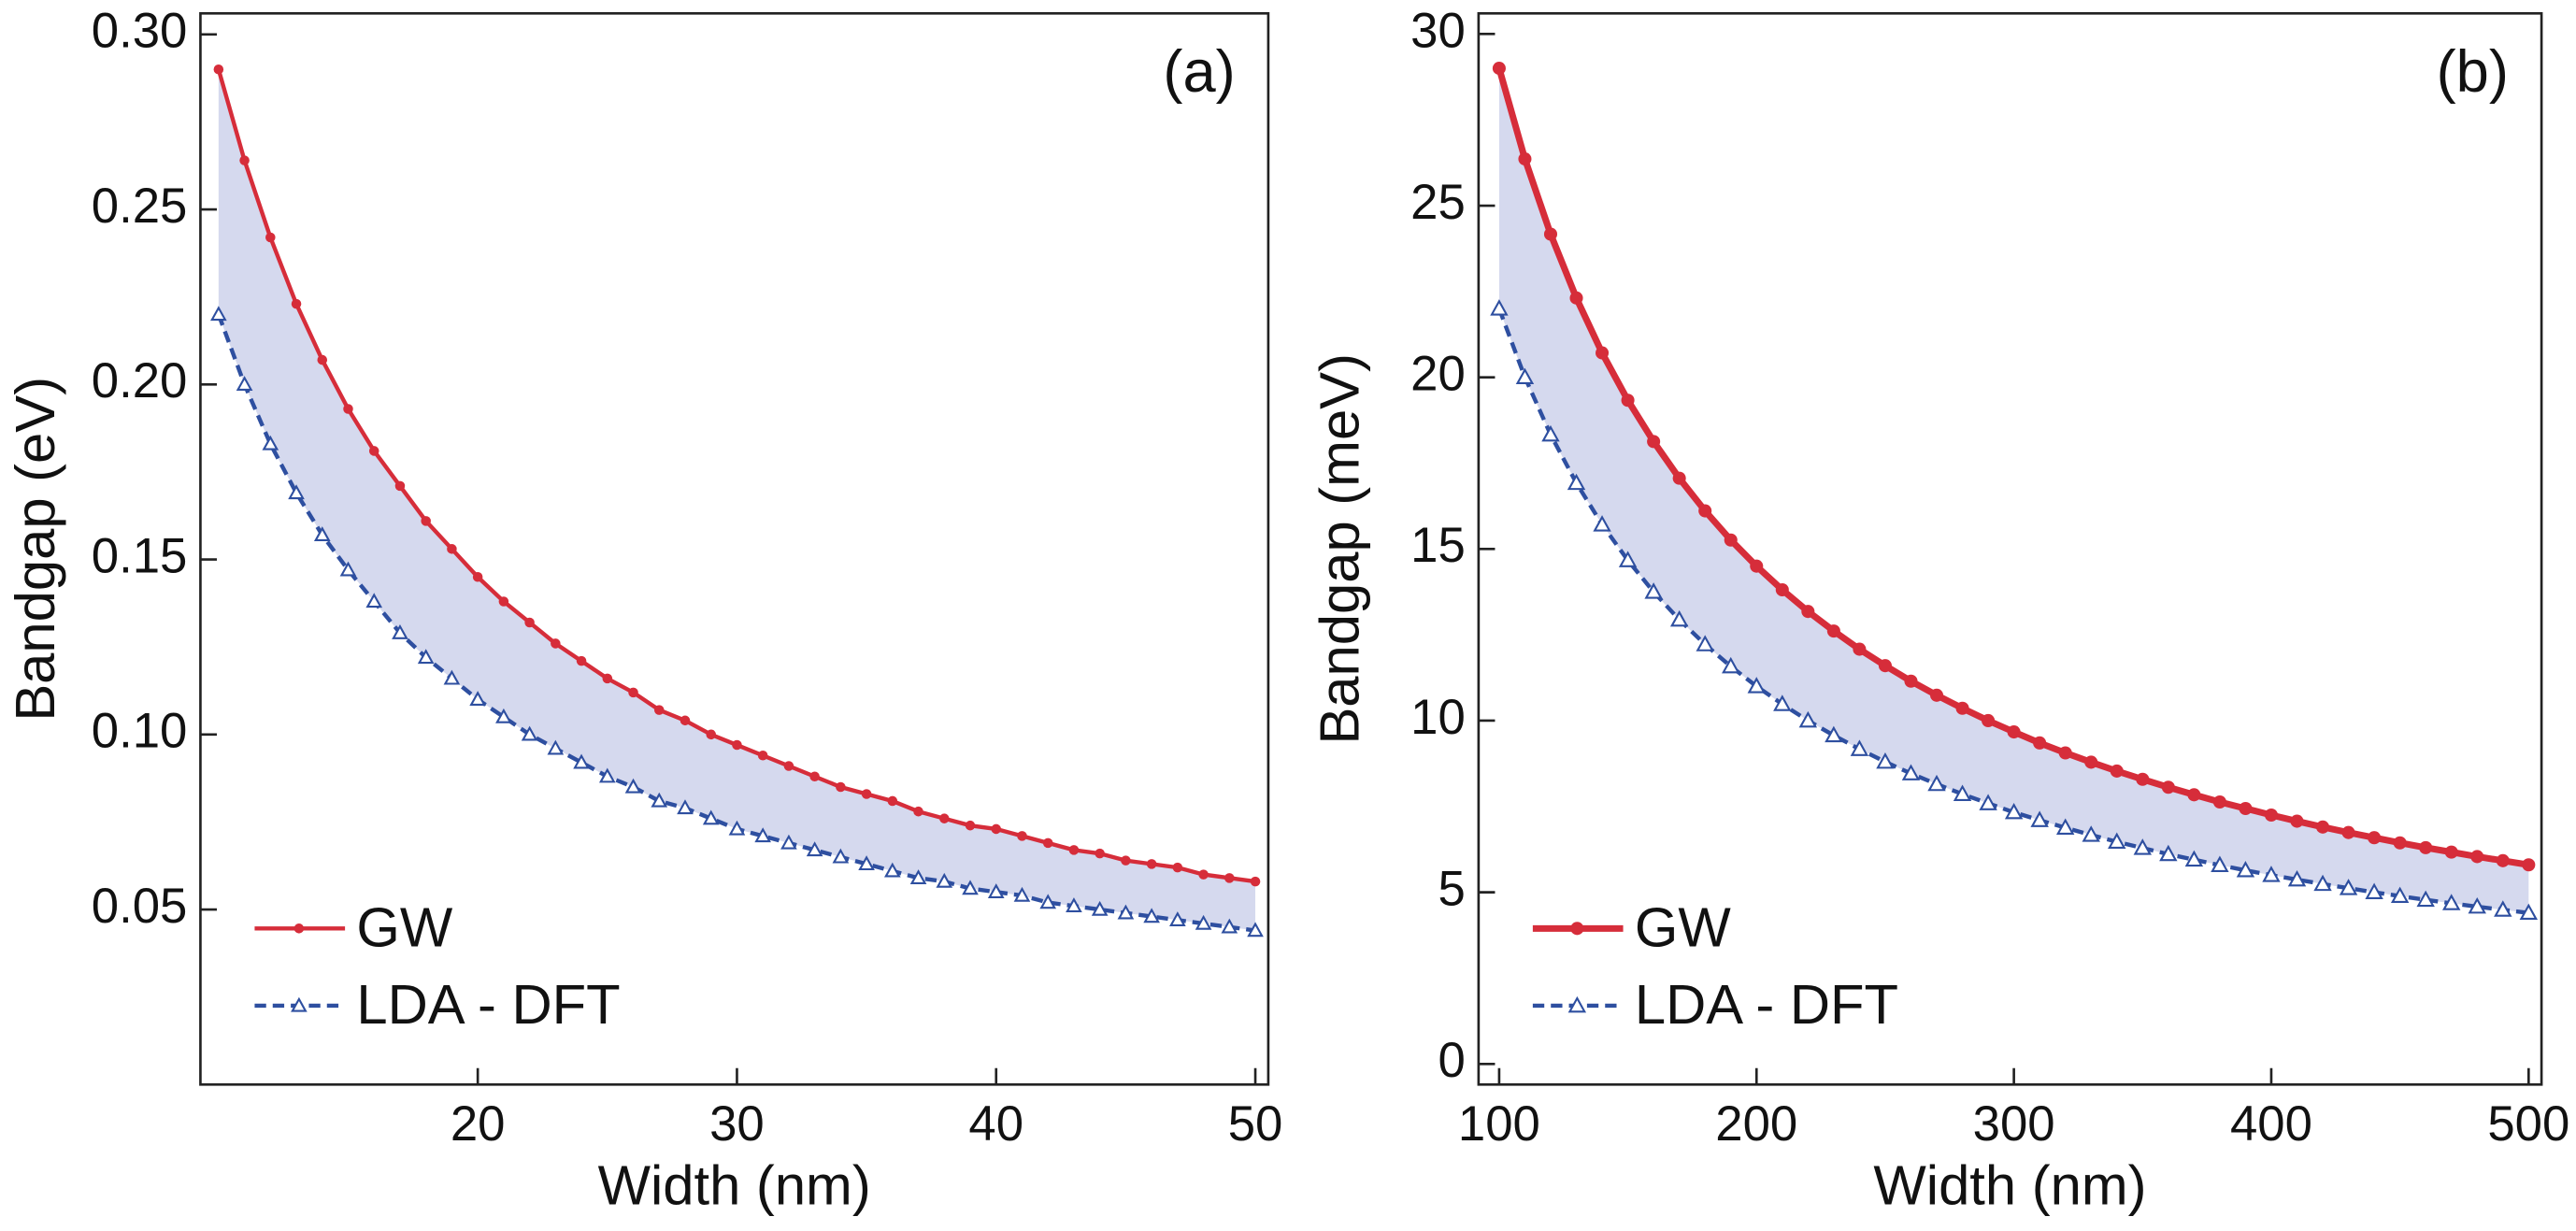 The width and height of the screenshot is (2576, 1231). Describe the element at coordinates (478, 1124) in the screenshot. I see `x-tick-label: 20` at that location.